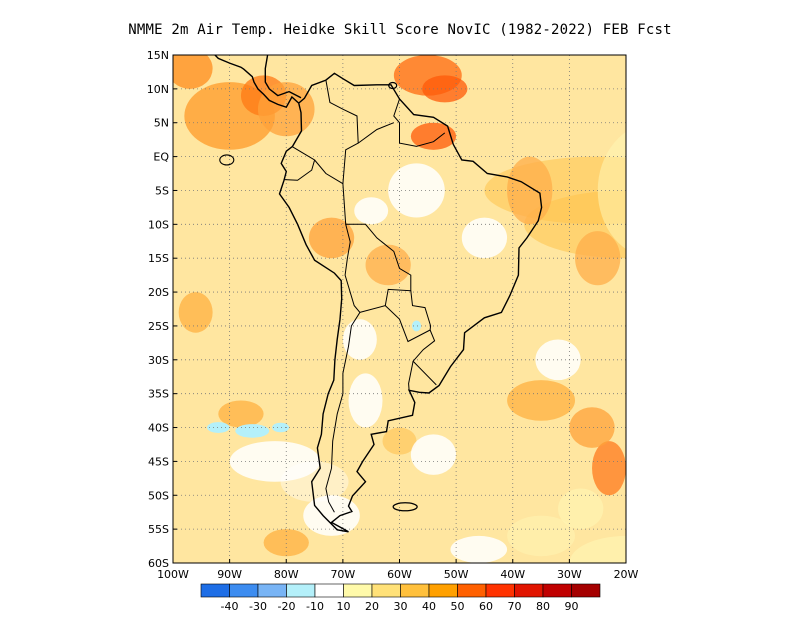 The width and height of the screenshot is (800, 618). I want to click on lon-tick-label: 80W, so click(286, 574).